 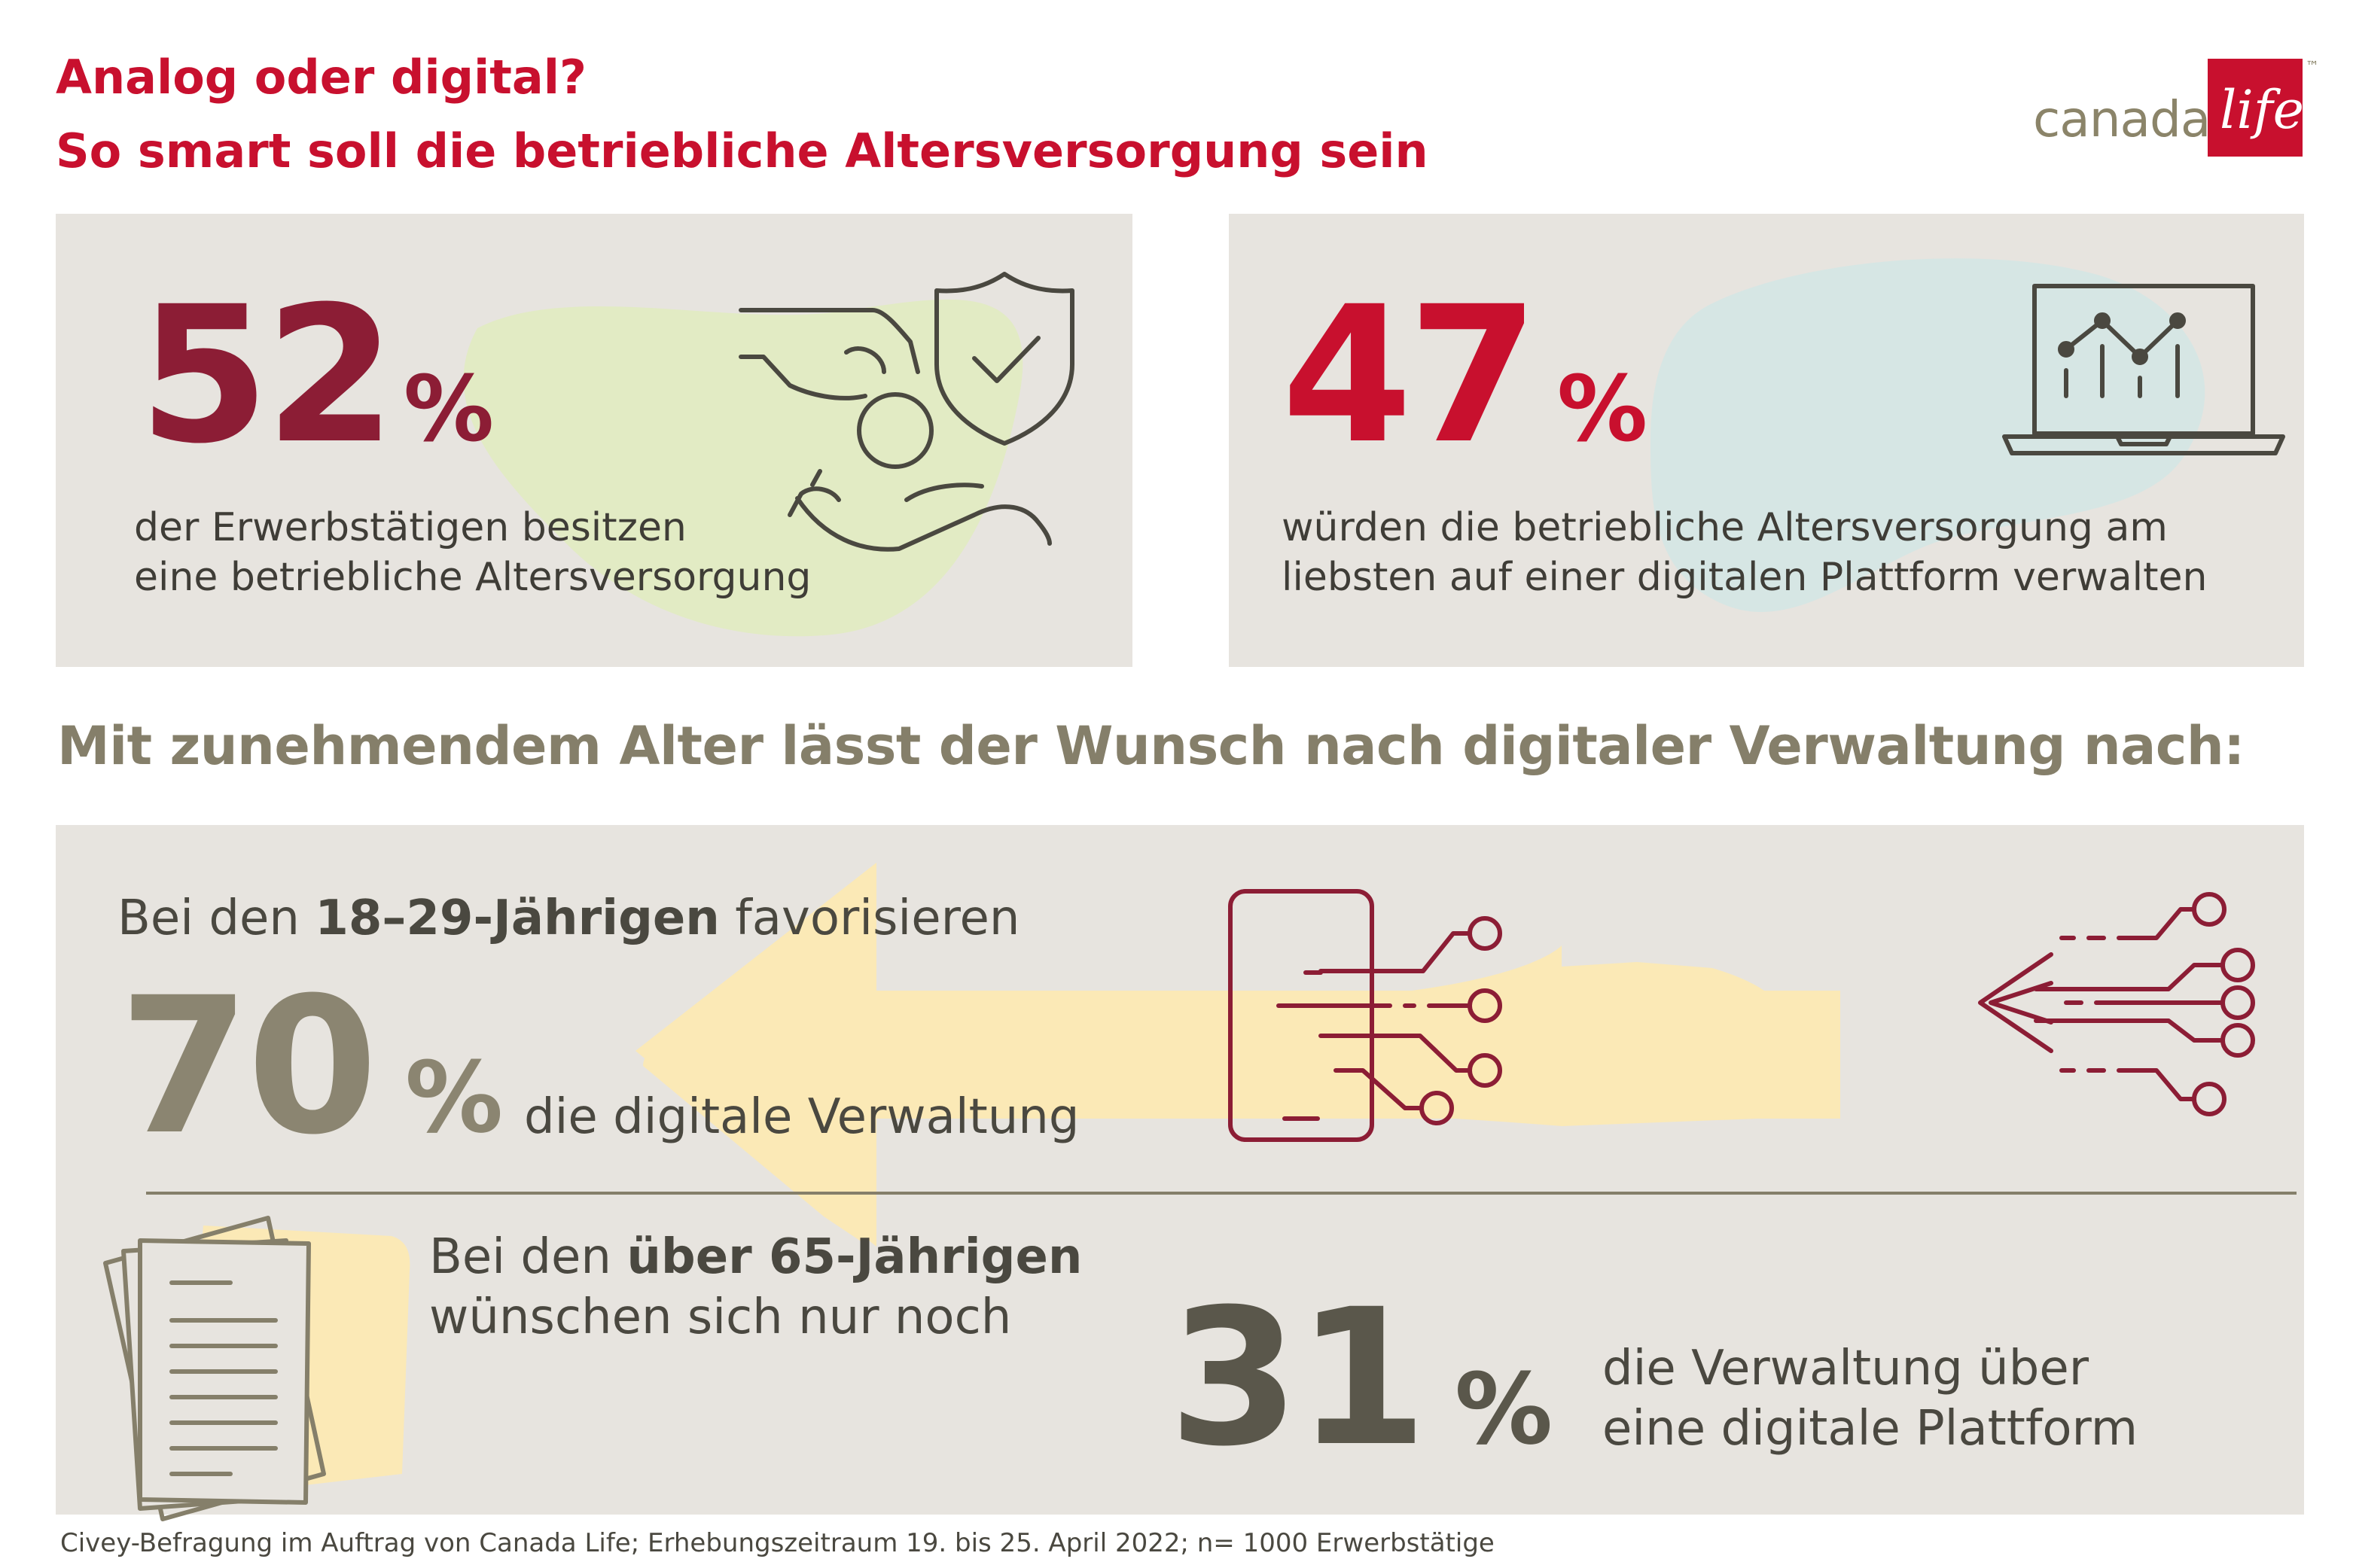 I want to click on logo-word: canada, so click(x=2122, y=119).